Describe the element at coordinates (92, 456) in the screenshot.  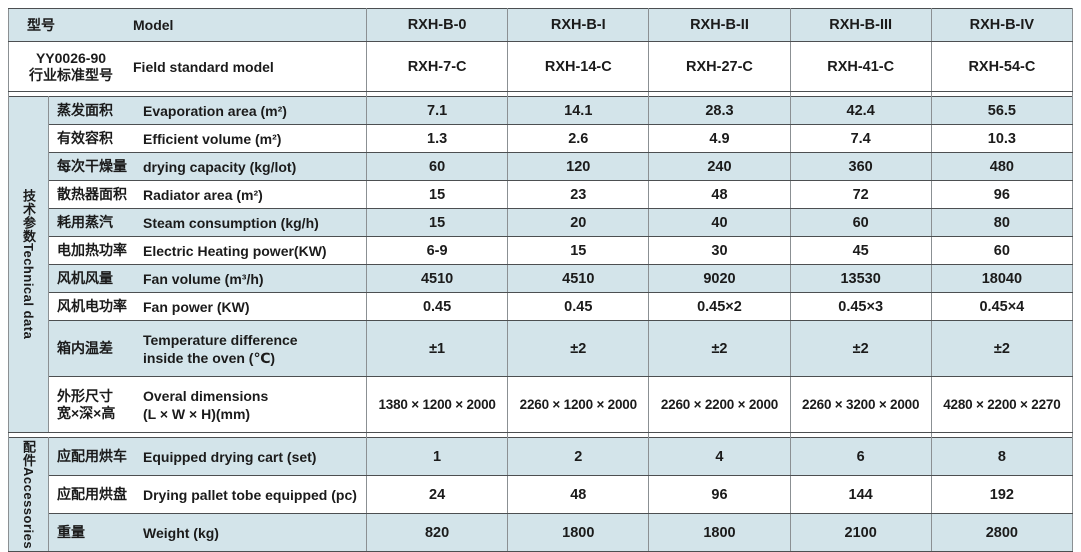
I see `row-label-cn: 应配用烘车` at that location.